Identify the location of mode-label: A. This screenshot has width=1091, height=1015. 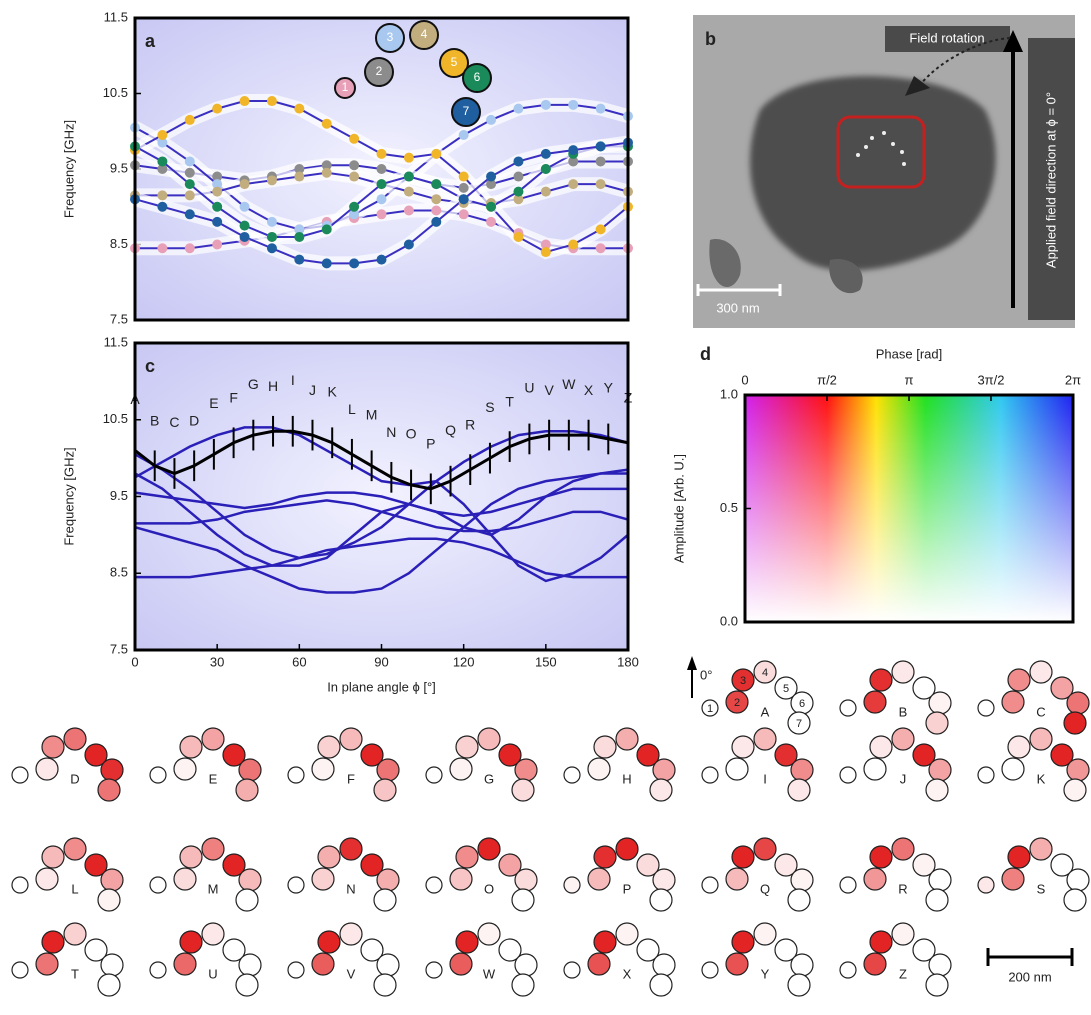
(765, 711).